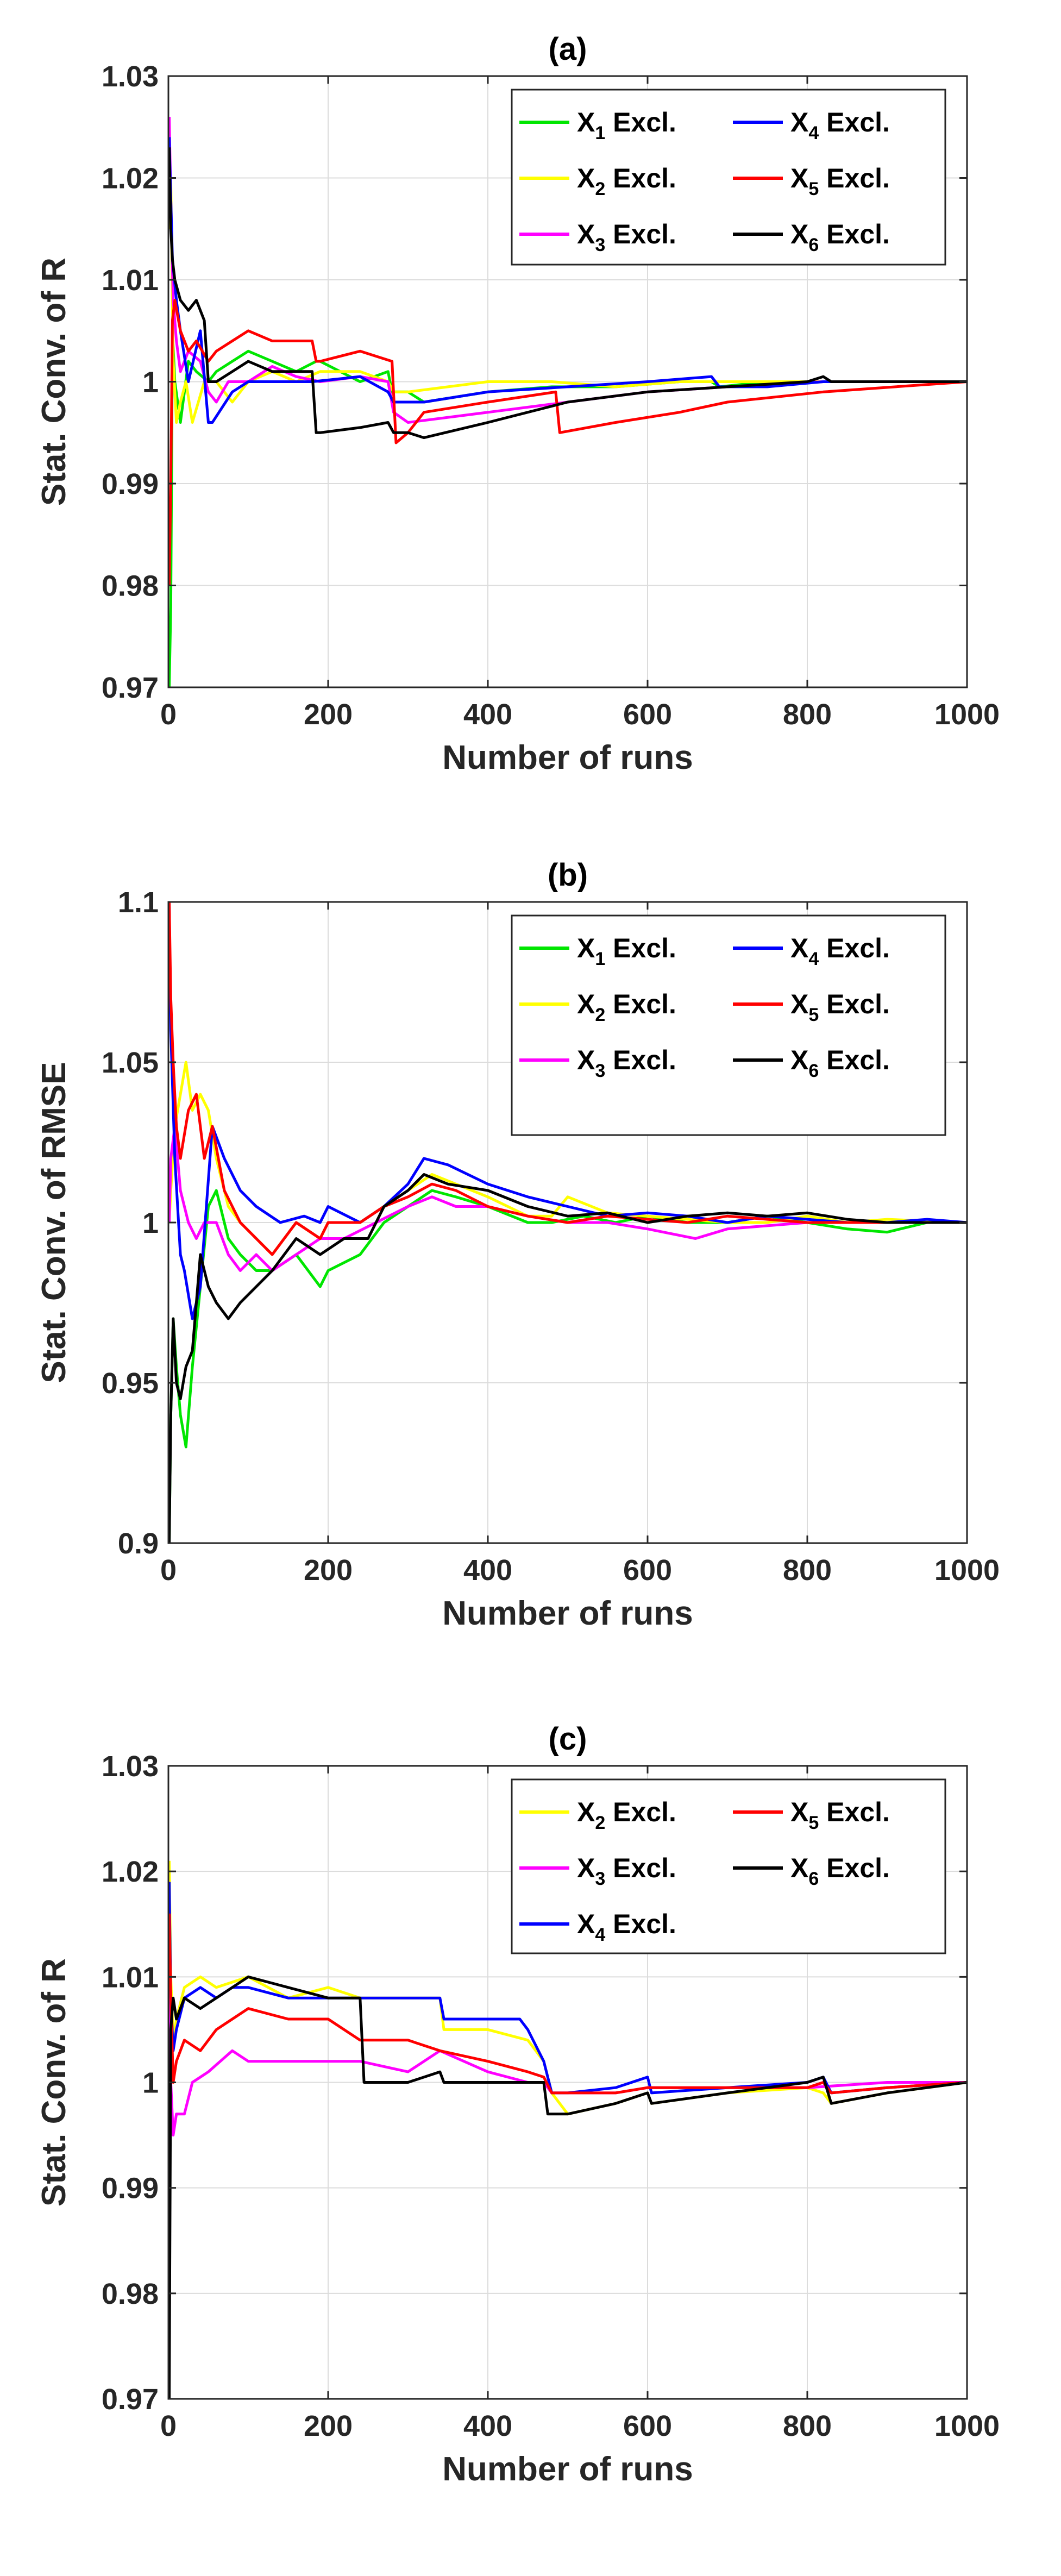  I want to click on chart-title: (a), so click(568, 49).